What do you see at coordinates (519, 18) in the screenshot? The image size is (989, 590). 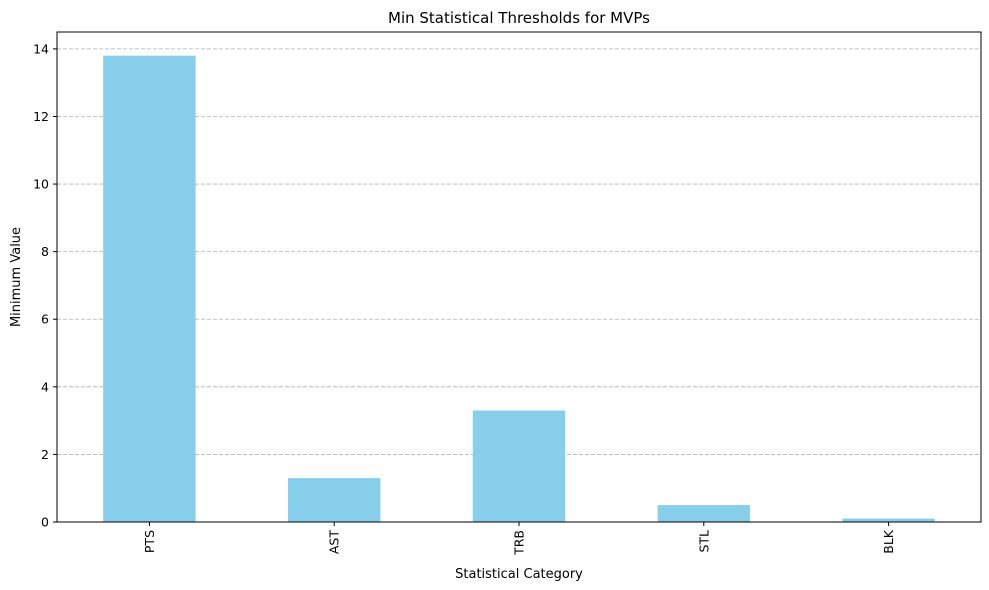 I see `chart-title: Min Statistical Thresholds for MVPs` at bounding box center [519, 18].